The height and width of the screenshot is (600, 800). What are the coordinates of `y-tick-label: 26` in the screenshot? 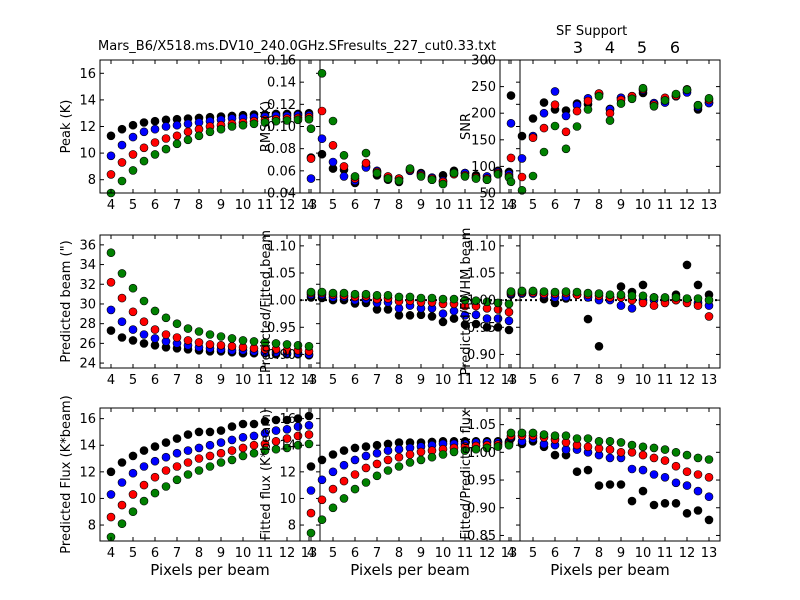 It's located at (87, 344).